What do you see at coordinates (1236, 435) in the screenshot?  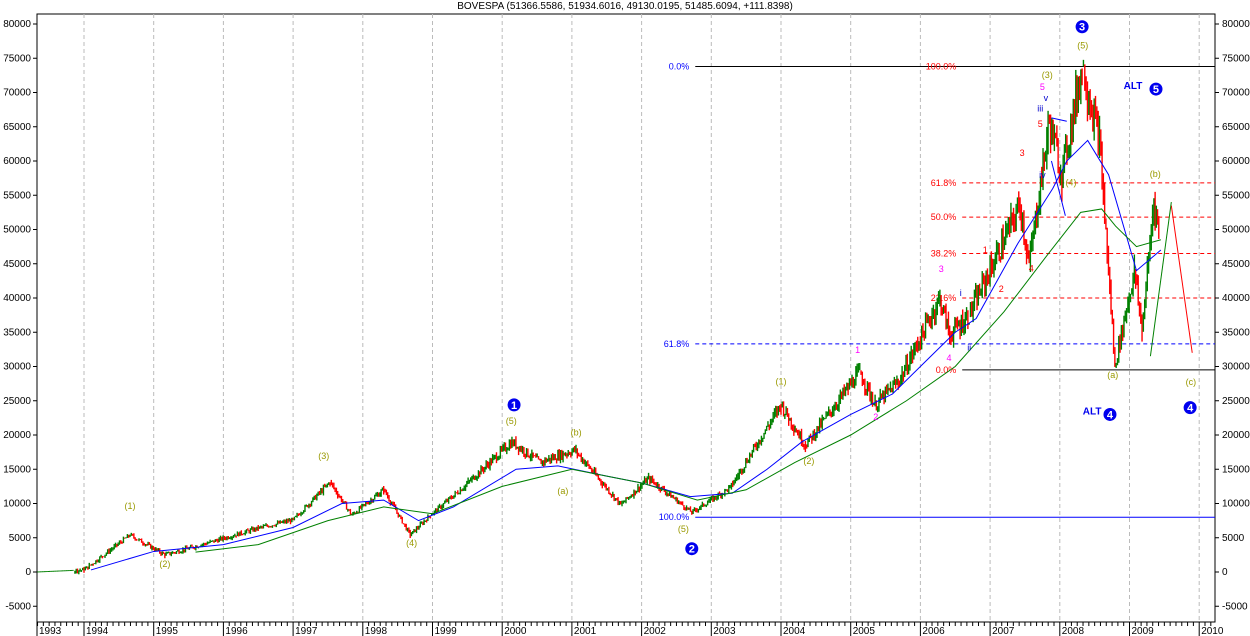 I see `y-tick-label-right: 20000` at bounding box center [1236, 435].